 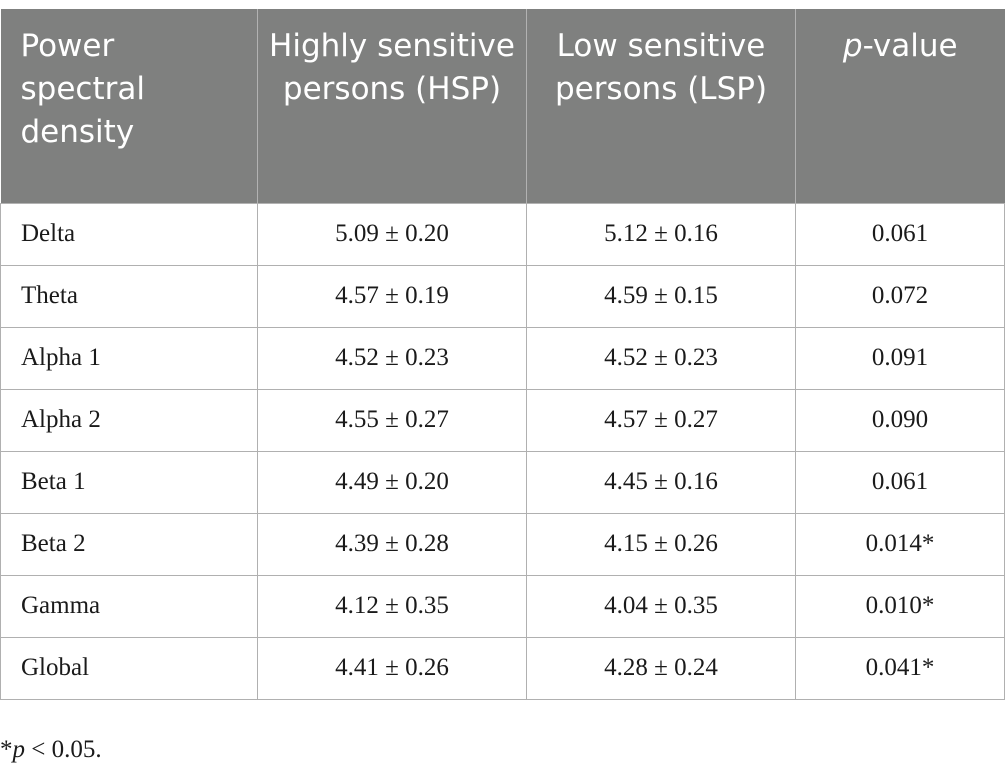 What do you see at coordinates (129, 106) in the screenshot?
I see `header-power-spectral-density: Power spectral density` at bounding box center [129, 106].